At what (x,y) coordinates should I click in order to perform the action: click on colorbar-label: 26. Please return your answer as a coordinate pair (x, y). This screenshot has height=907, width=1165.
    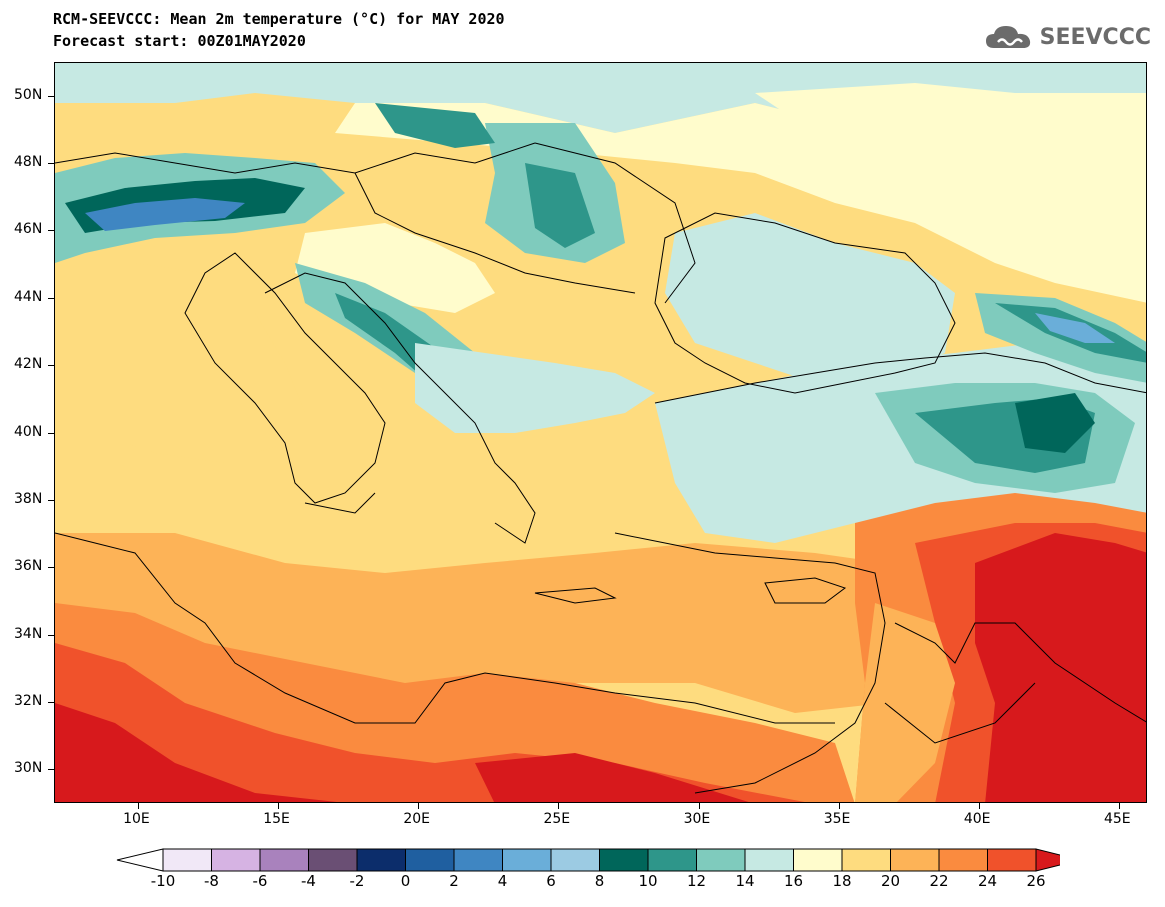
    Looking at the image, I should click on (1036, 881).